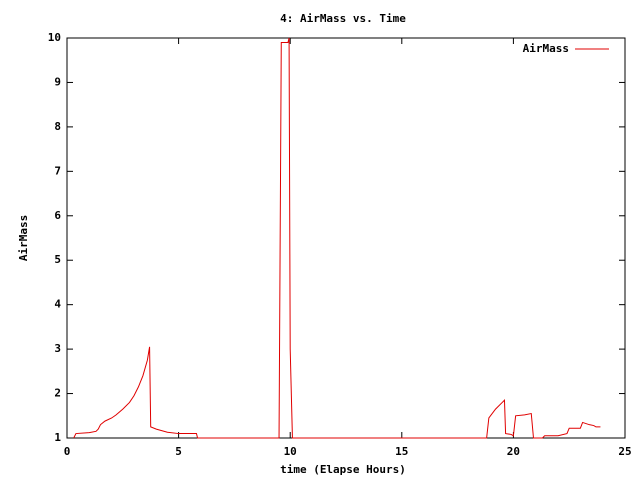 The height and width of the screenshot is (480, 640). I want to click on y-tick-label: 10, so click(54, 37).